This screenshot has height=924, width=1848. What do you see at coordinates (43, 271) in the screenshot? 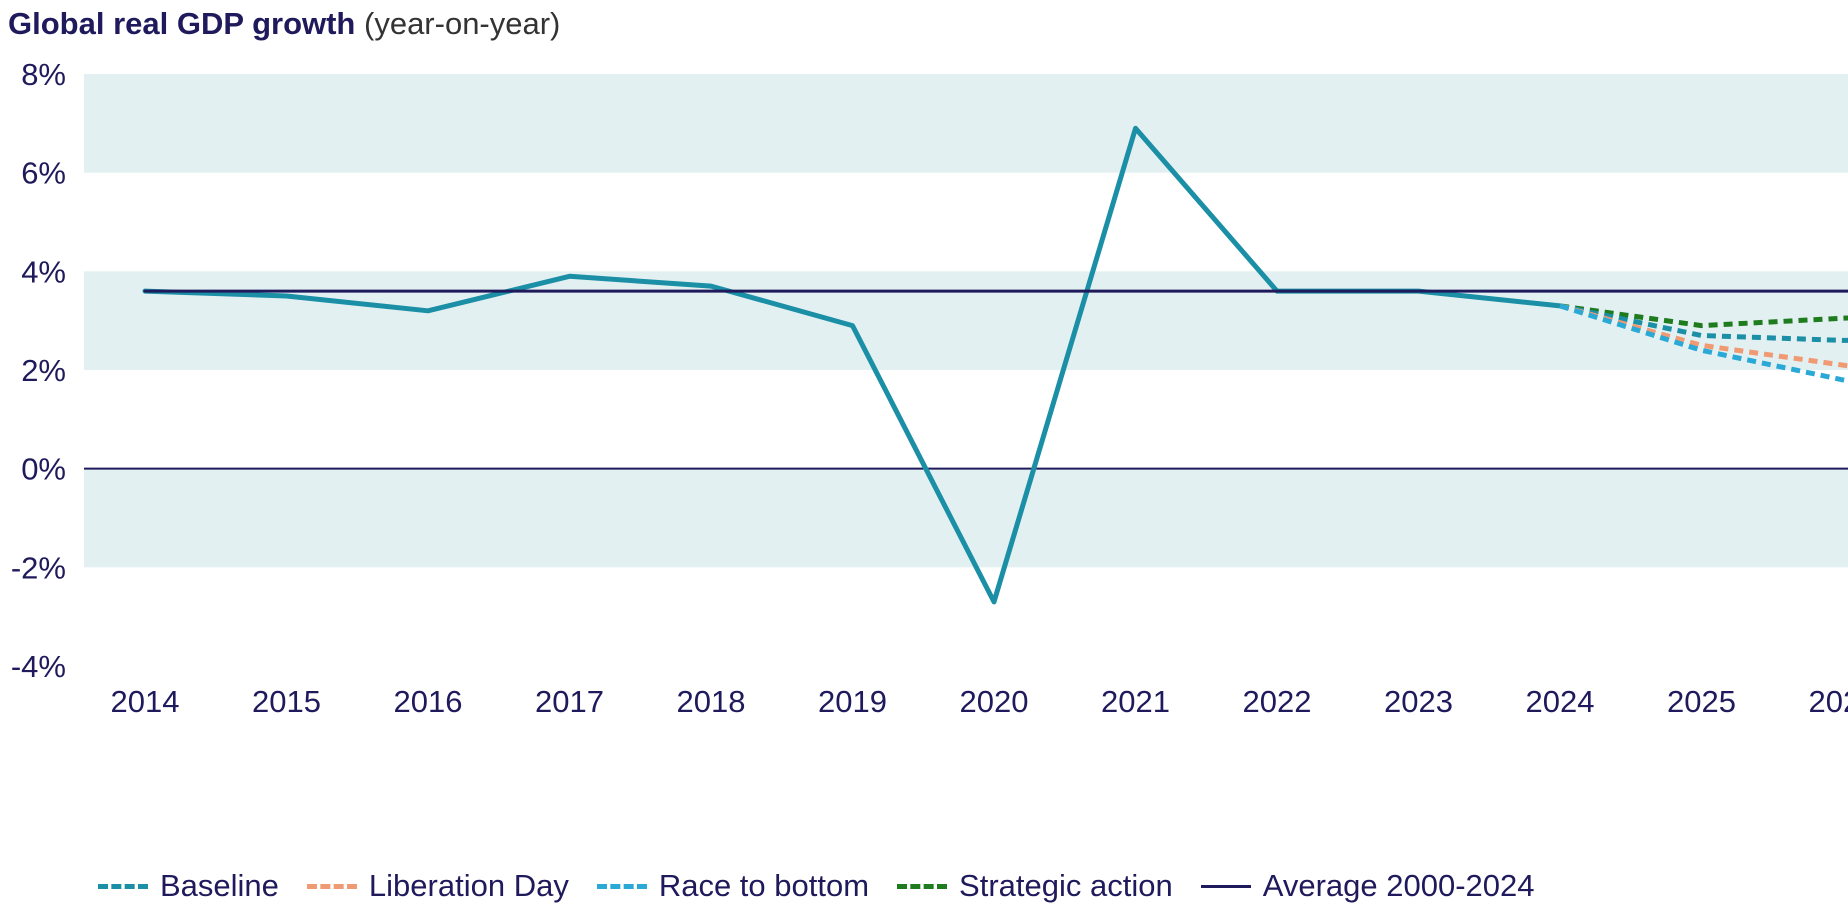
I see `y-tick-label: 4%` at bounding box center [43, 271].